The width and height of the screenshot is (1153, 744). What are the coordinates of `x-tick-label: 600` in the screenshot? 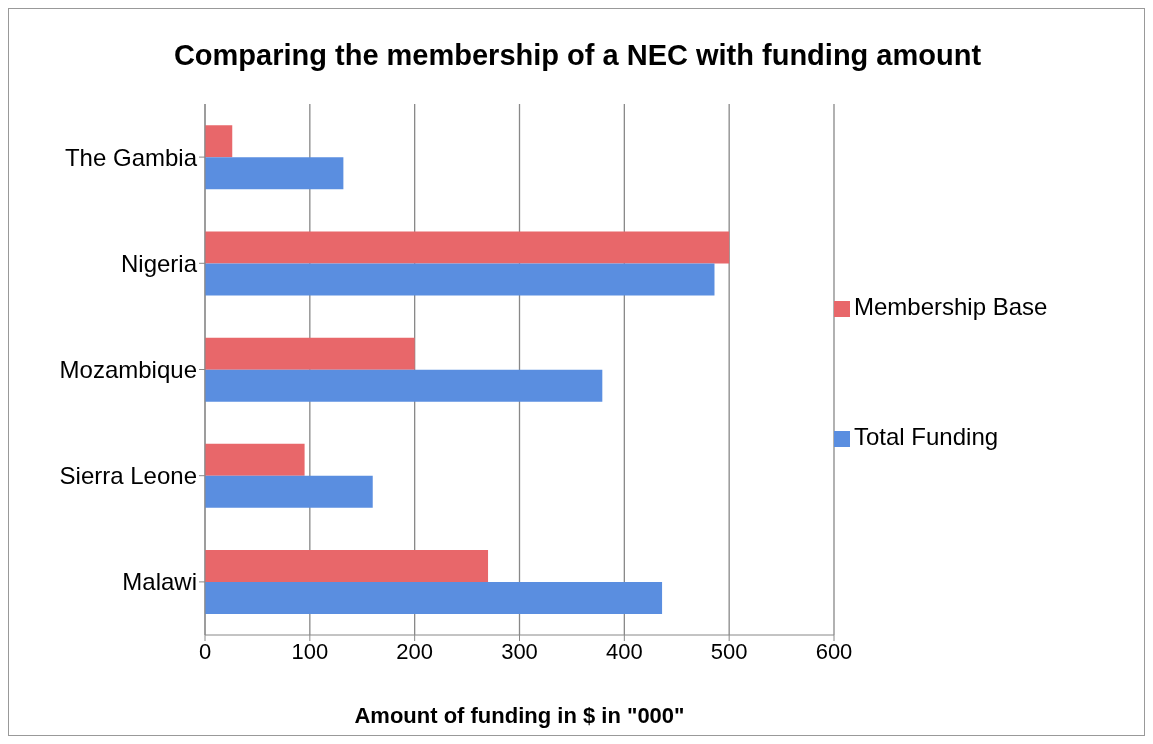 It's located at (834, 651).